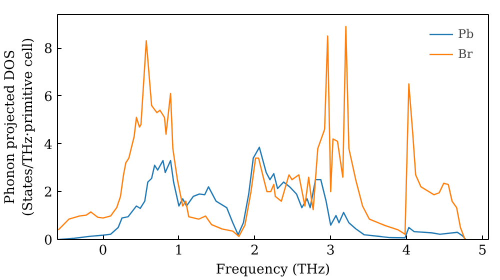 The width and height of the screenshot is (500, 280). I want to click on y-tick-label: 2, so click(48, 193).